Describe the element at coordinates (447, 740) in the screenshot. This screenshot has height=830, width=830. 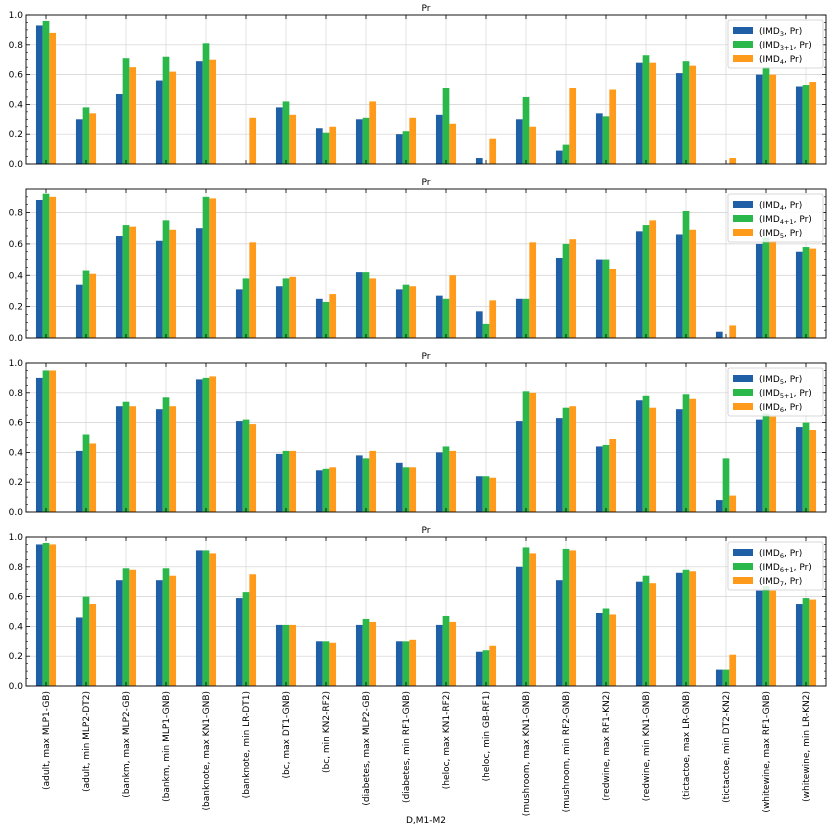
I see `x-tick-label: (heloc, max KN1-RF2)` at that location.